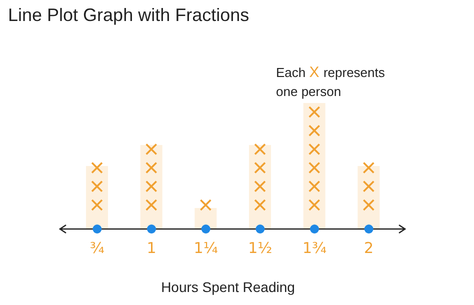 This screenshot has height=305, width=474. What do you see at coordinates (206, 248) in the screenshot?
I see `x-tick-label: 1¼` at bounding box center [206, 248].